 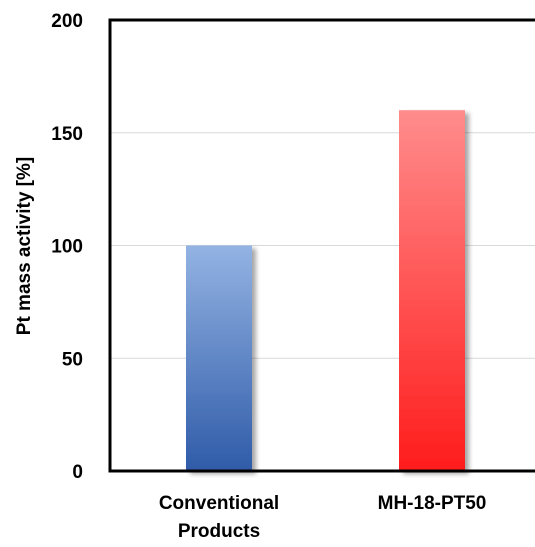 I want to click on y-tick-label: 150, so click(x=67, y=134).